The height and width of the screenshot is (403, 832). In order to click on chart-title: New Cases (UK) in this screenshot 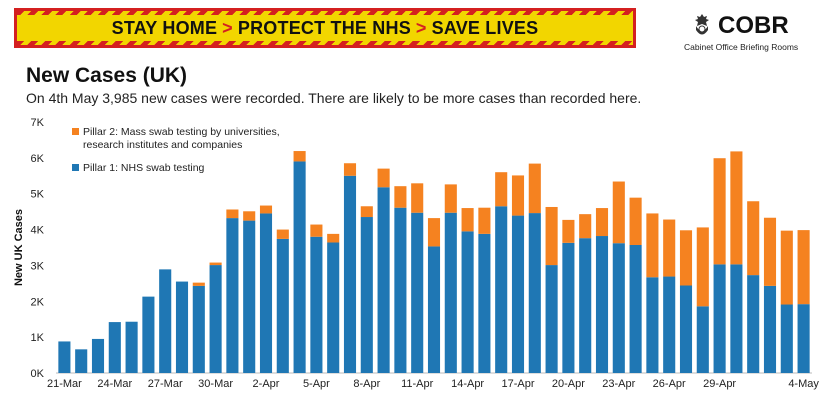, I will do `click(107, 75)`.